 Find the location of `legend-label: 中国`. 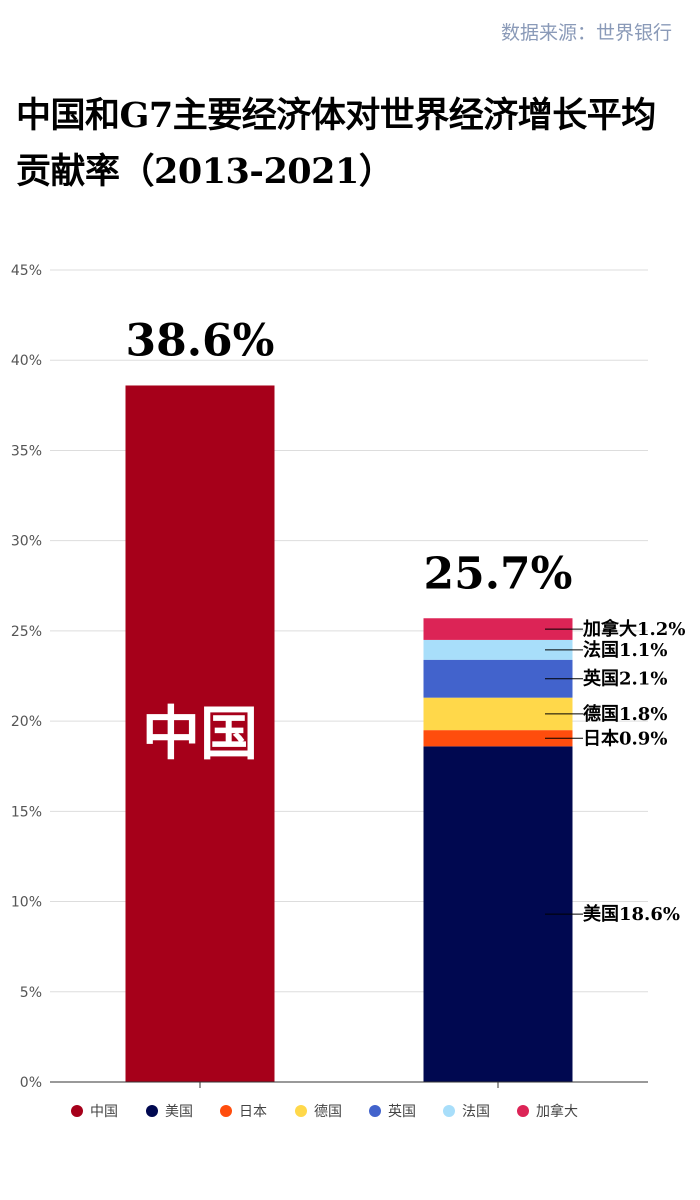

legend-label: 中国 is located at coordinates (104, 1112).